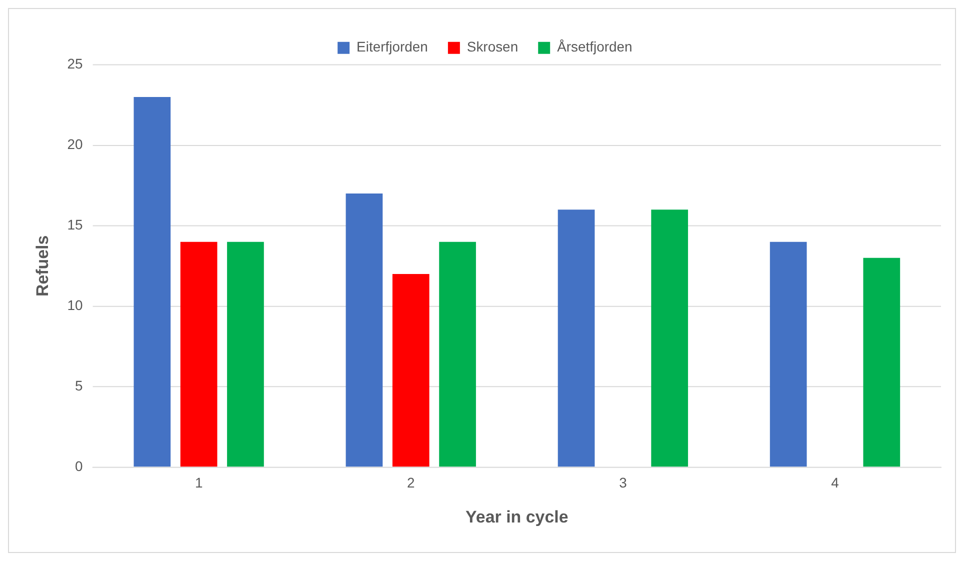 The height and width of the screenshot is (563, 966). Describe the element at coordinates (79, 466) in the screenshot. I see `y-tick-label: 0` at that location.